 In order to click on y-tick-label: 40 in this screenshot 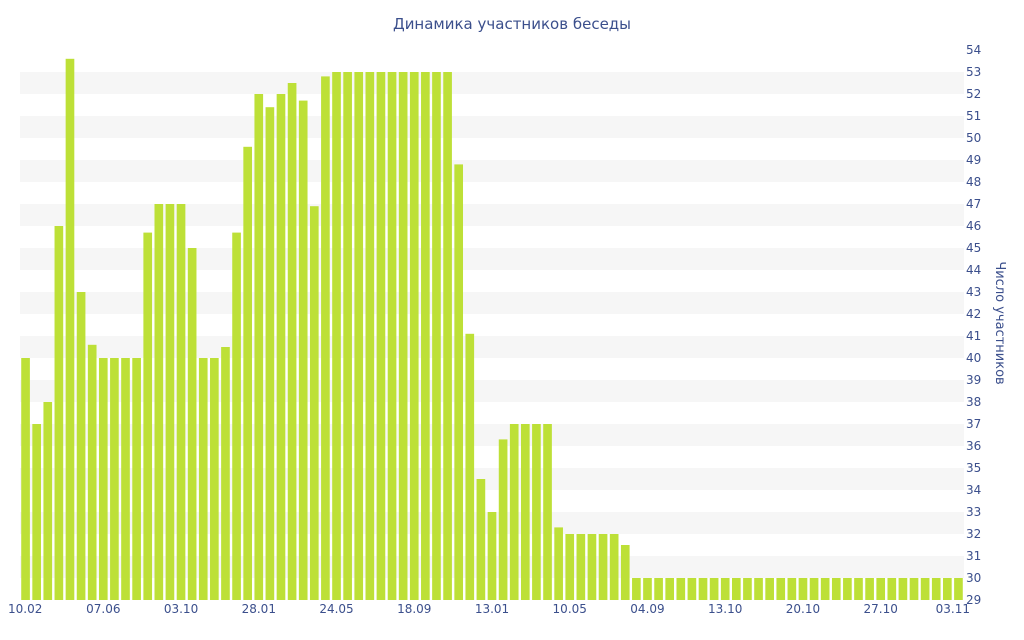, I will do `click(973, 358)`.